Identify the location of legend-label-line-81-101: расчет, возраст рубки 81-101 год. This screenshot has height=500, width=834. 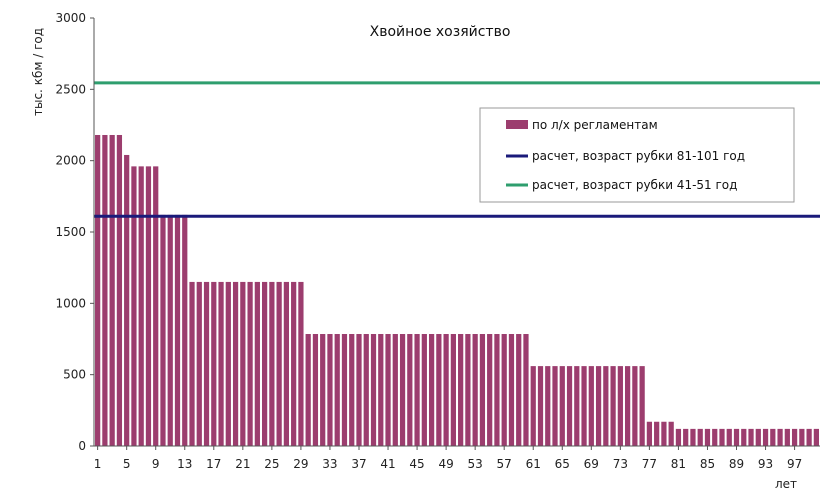
(638, 156).